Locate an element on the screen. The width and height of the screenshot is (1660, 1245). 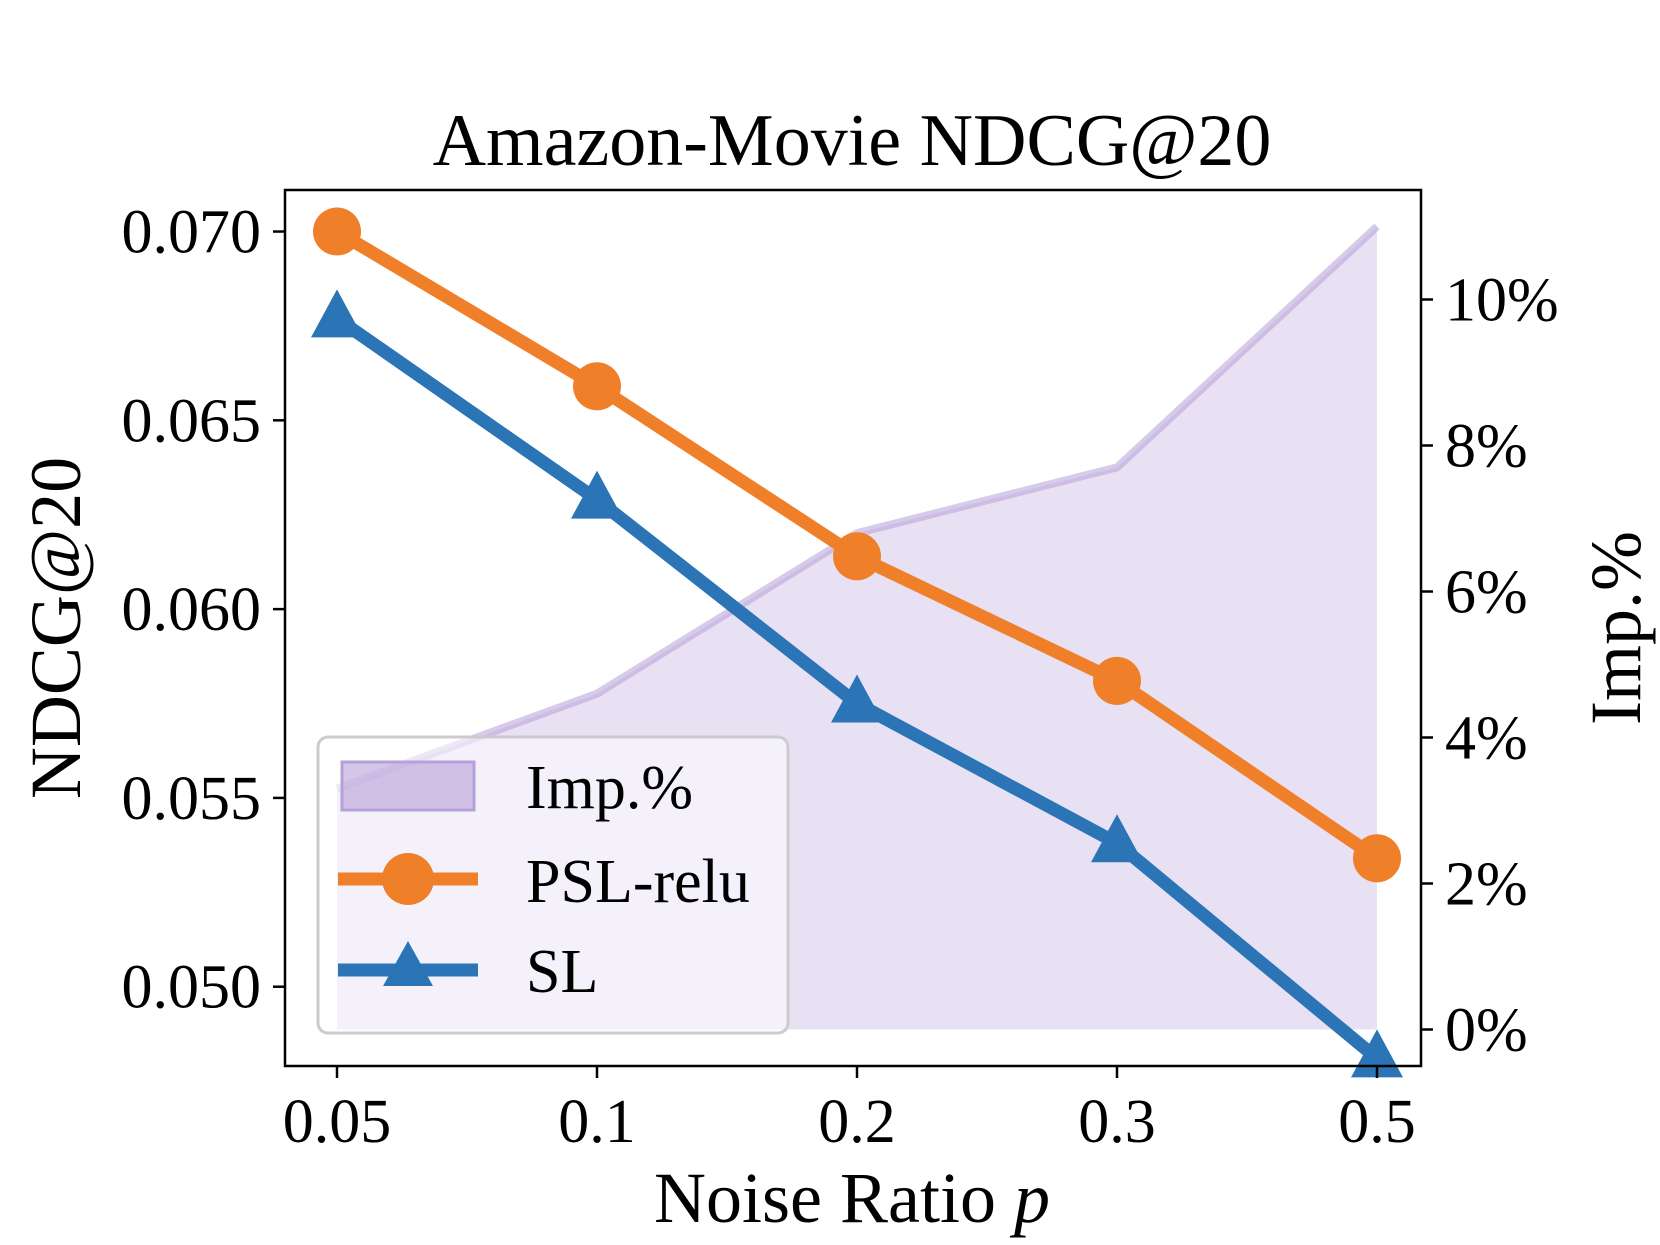
y-tick-label: 0.050 is located at coordinates (192, 988).